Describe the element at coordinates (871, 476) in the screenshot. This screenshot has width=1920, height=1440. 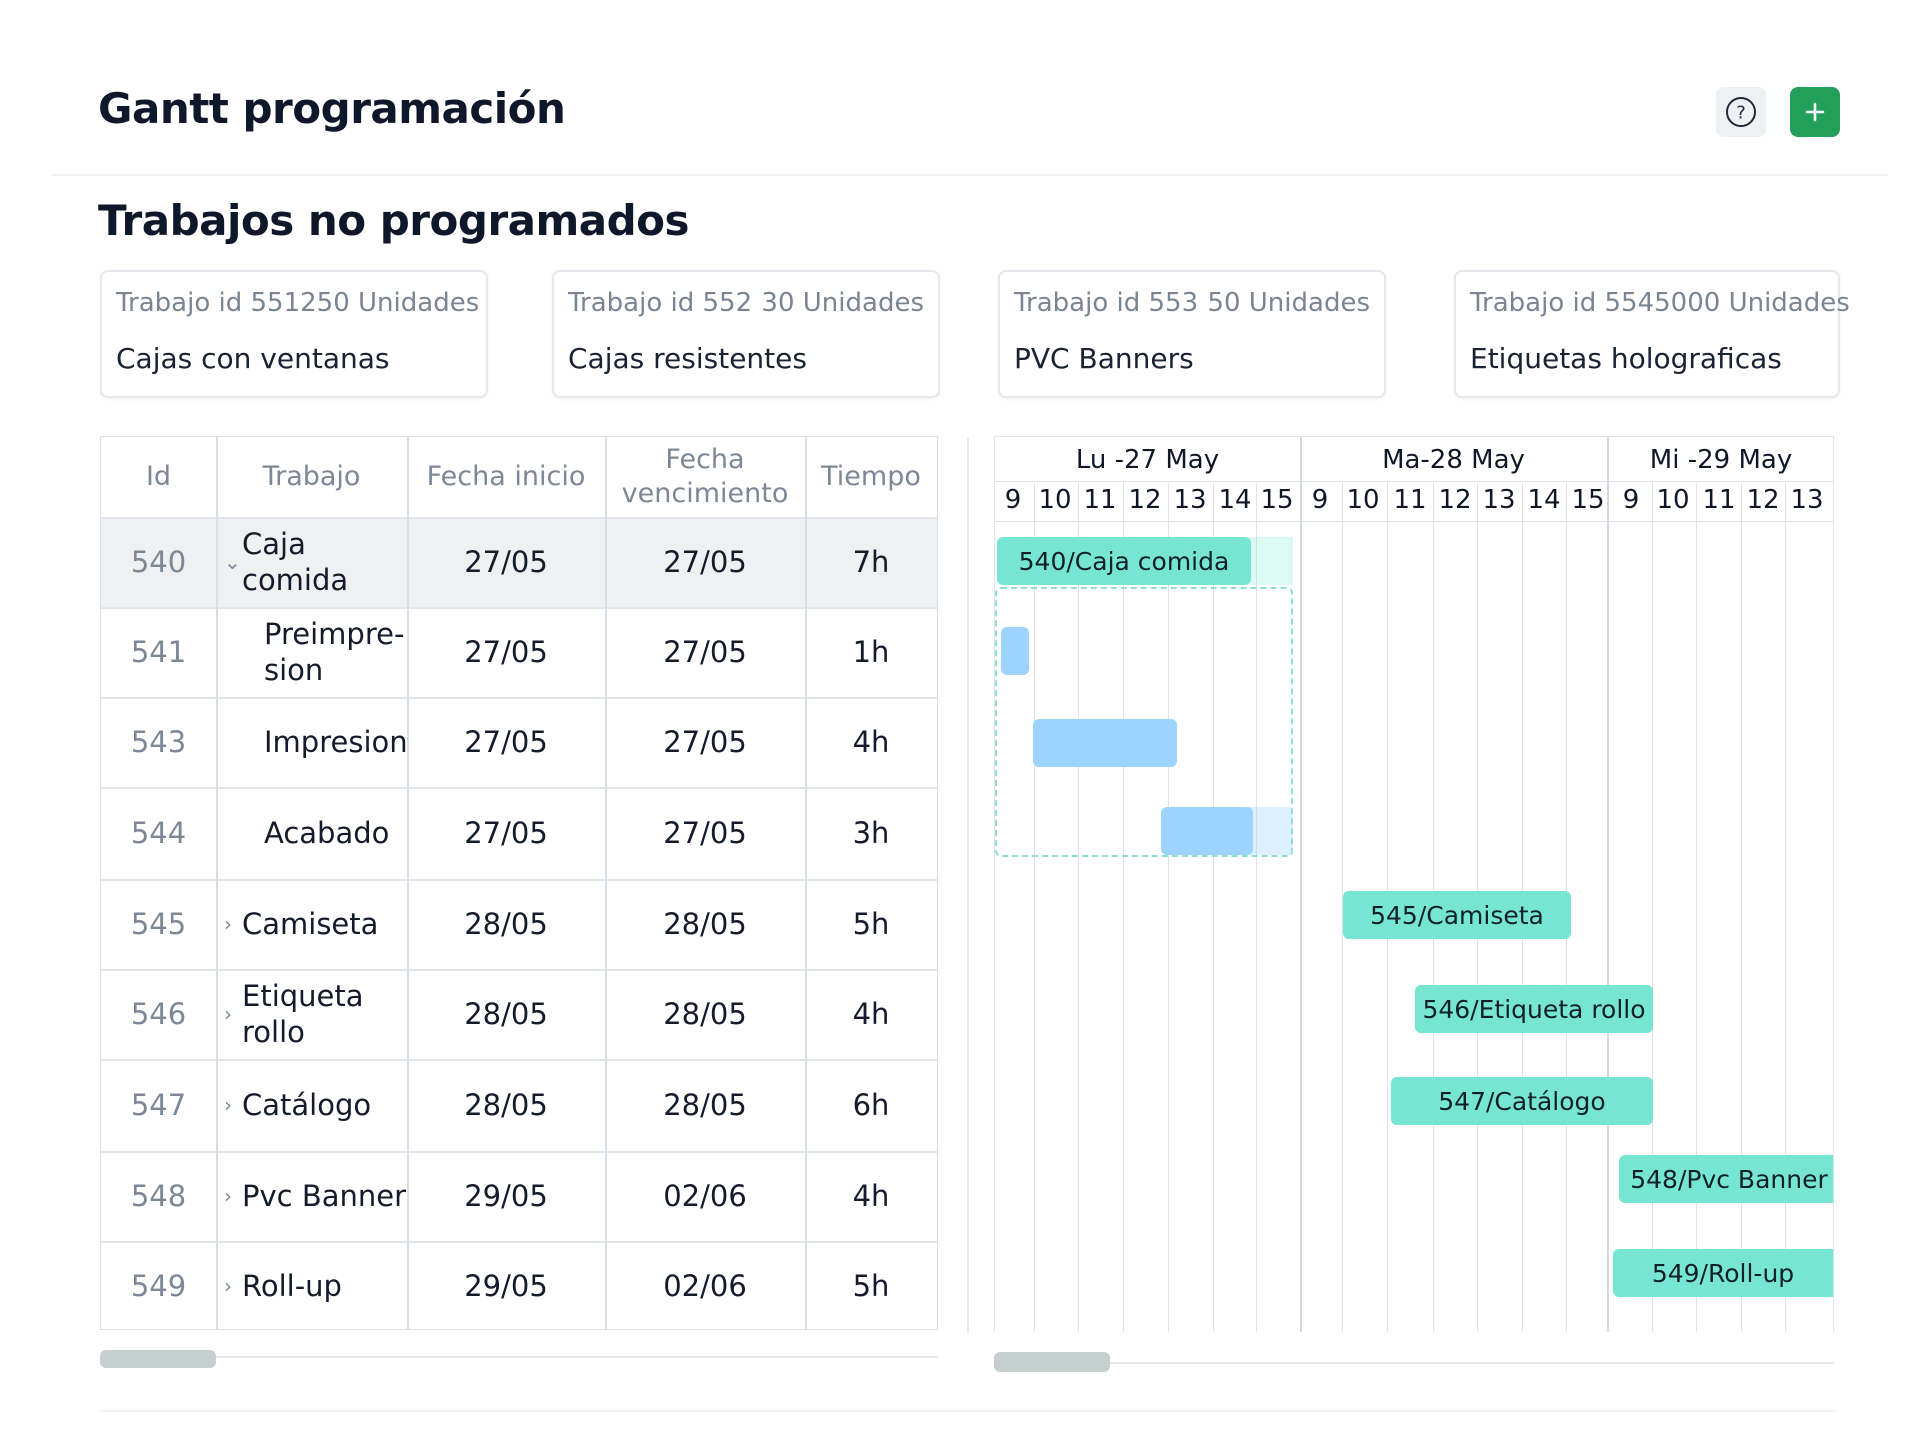
I see `column-header-time: Tiempo` at that location.